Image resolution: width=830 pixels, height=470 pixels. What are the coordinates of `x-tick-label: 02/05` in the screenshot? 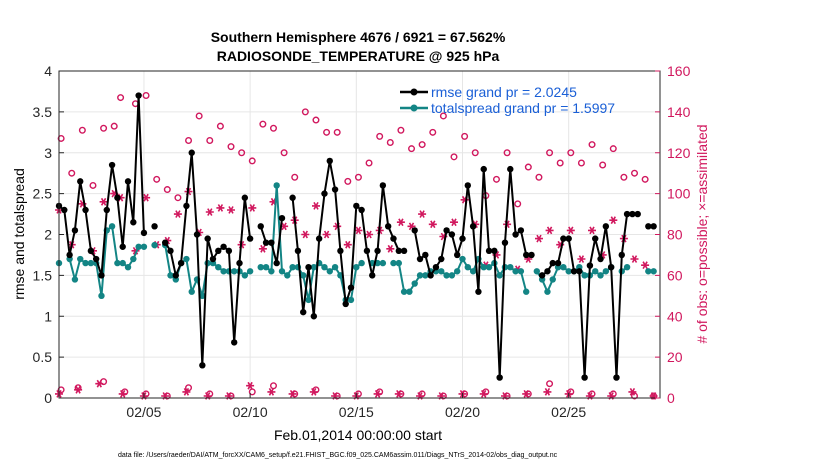 It's located at (143, 412).